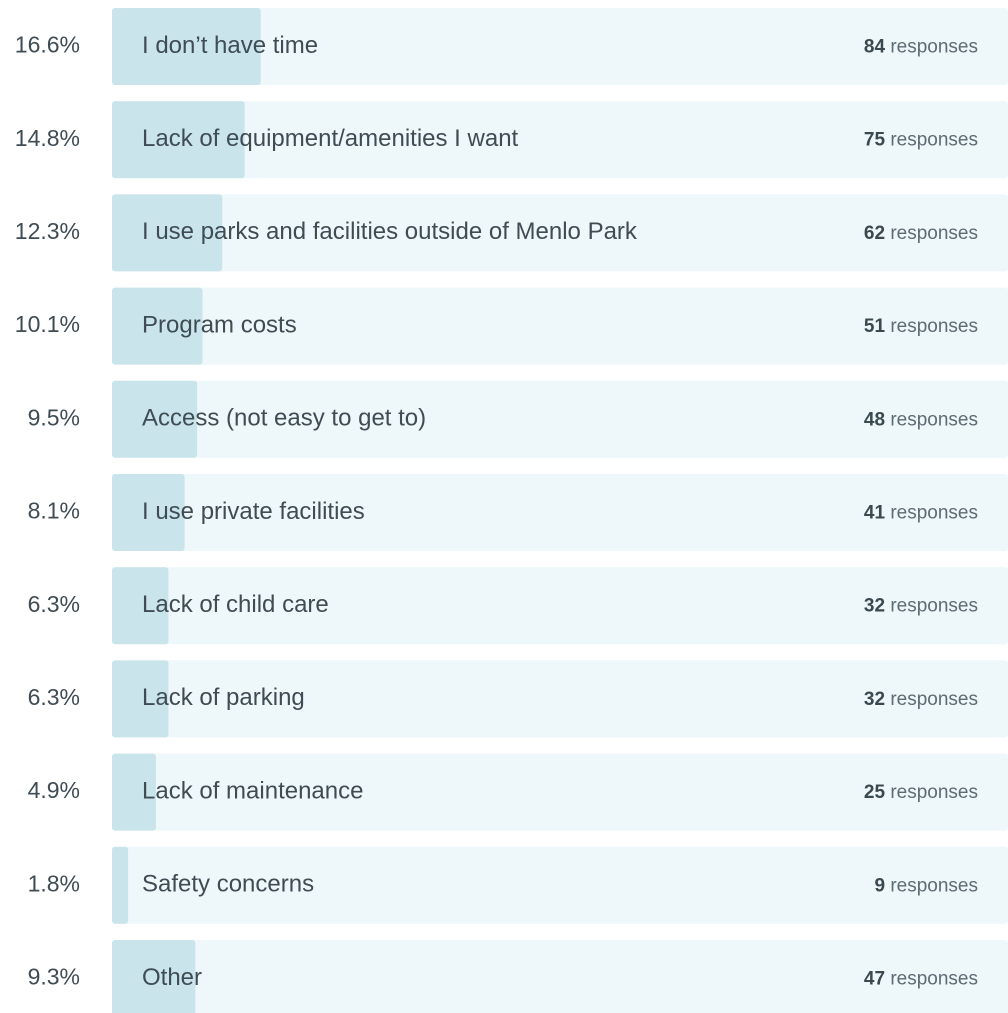 This screenshot has width=1008, height=1013. I want to click on percent-label: 1.8%, so click(54, 883).